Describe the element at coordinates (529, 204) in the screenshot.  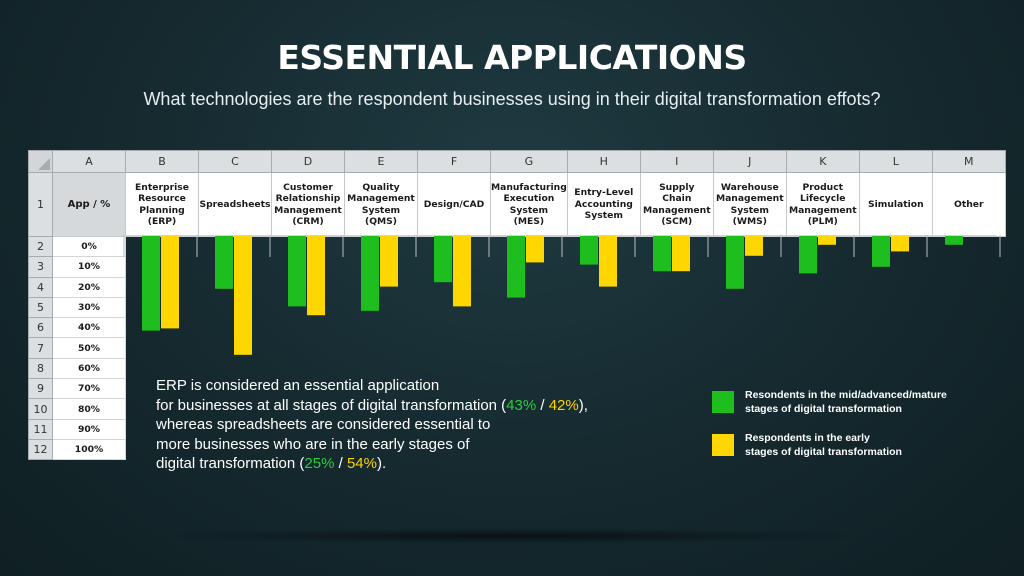
I see `app-header-cell: Manufacturing Execution System (MES)` at that location.